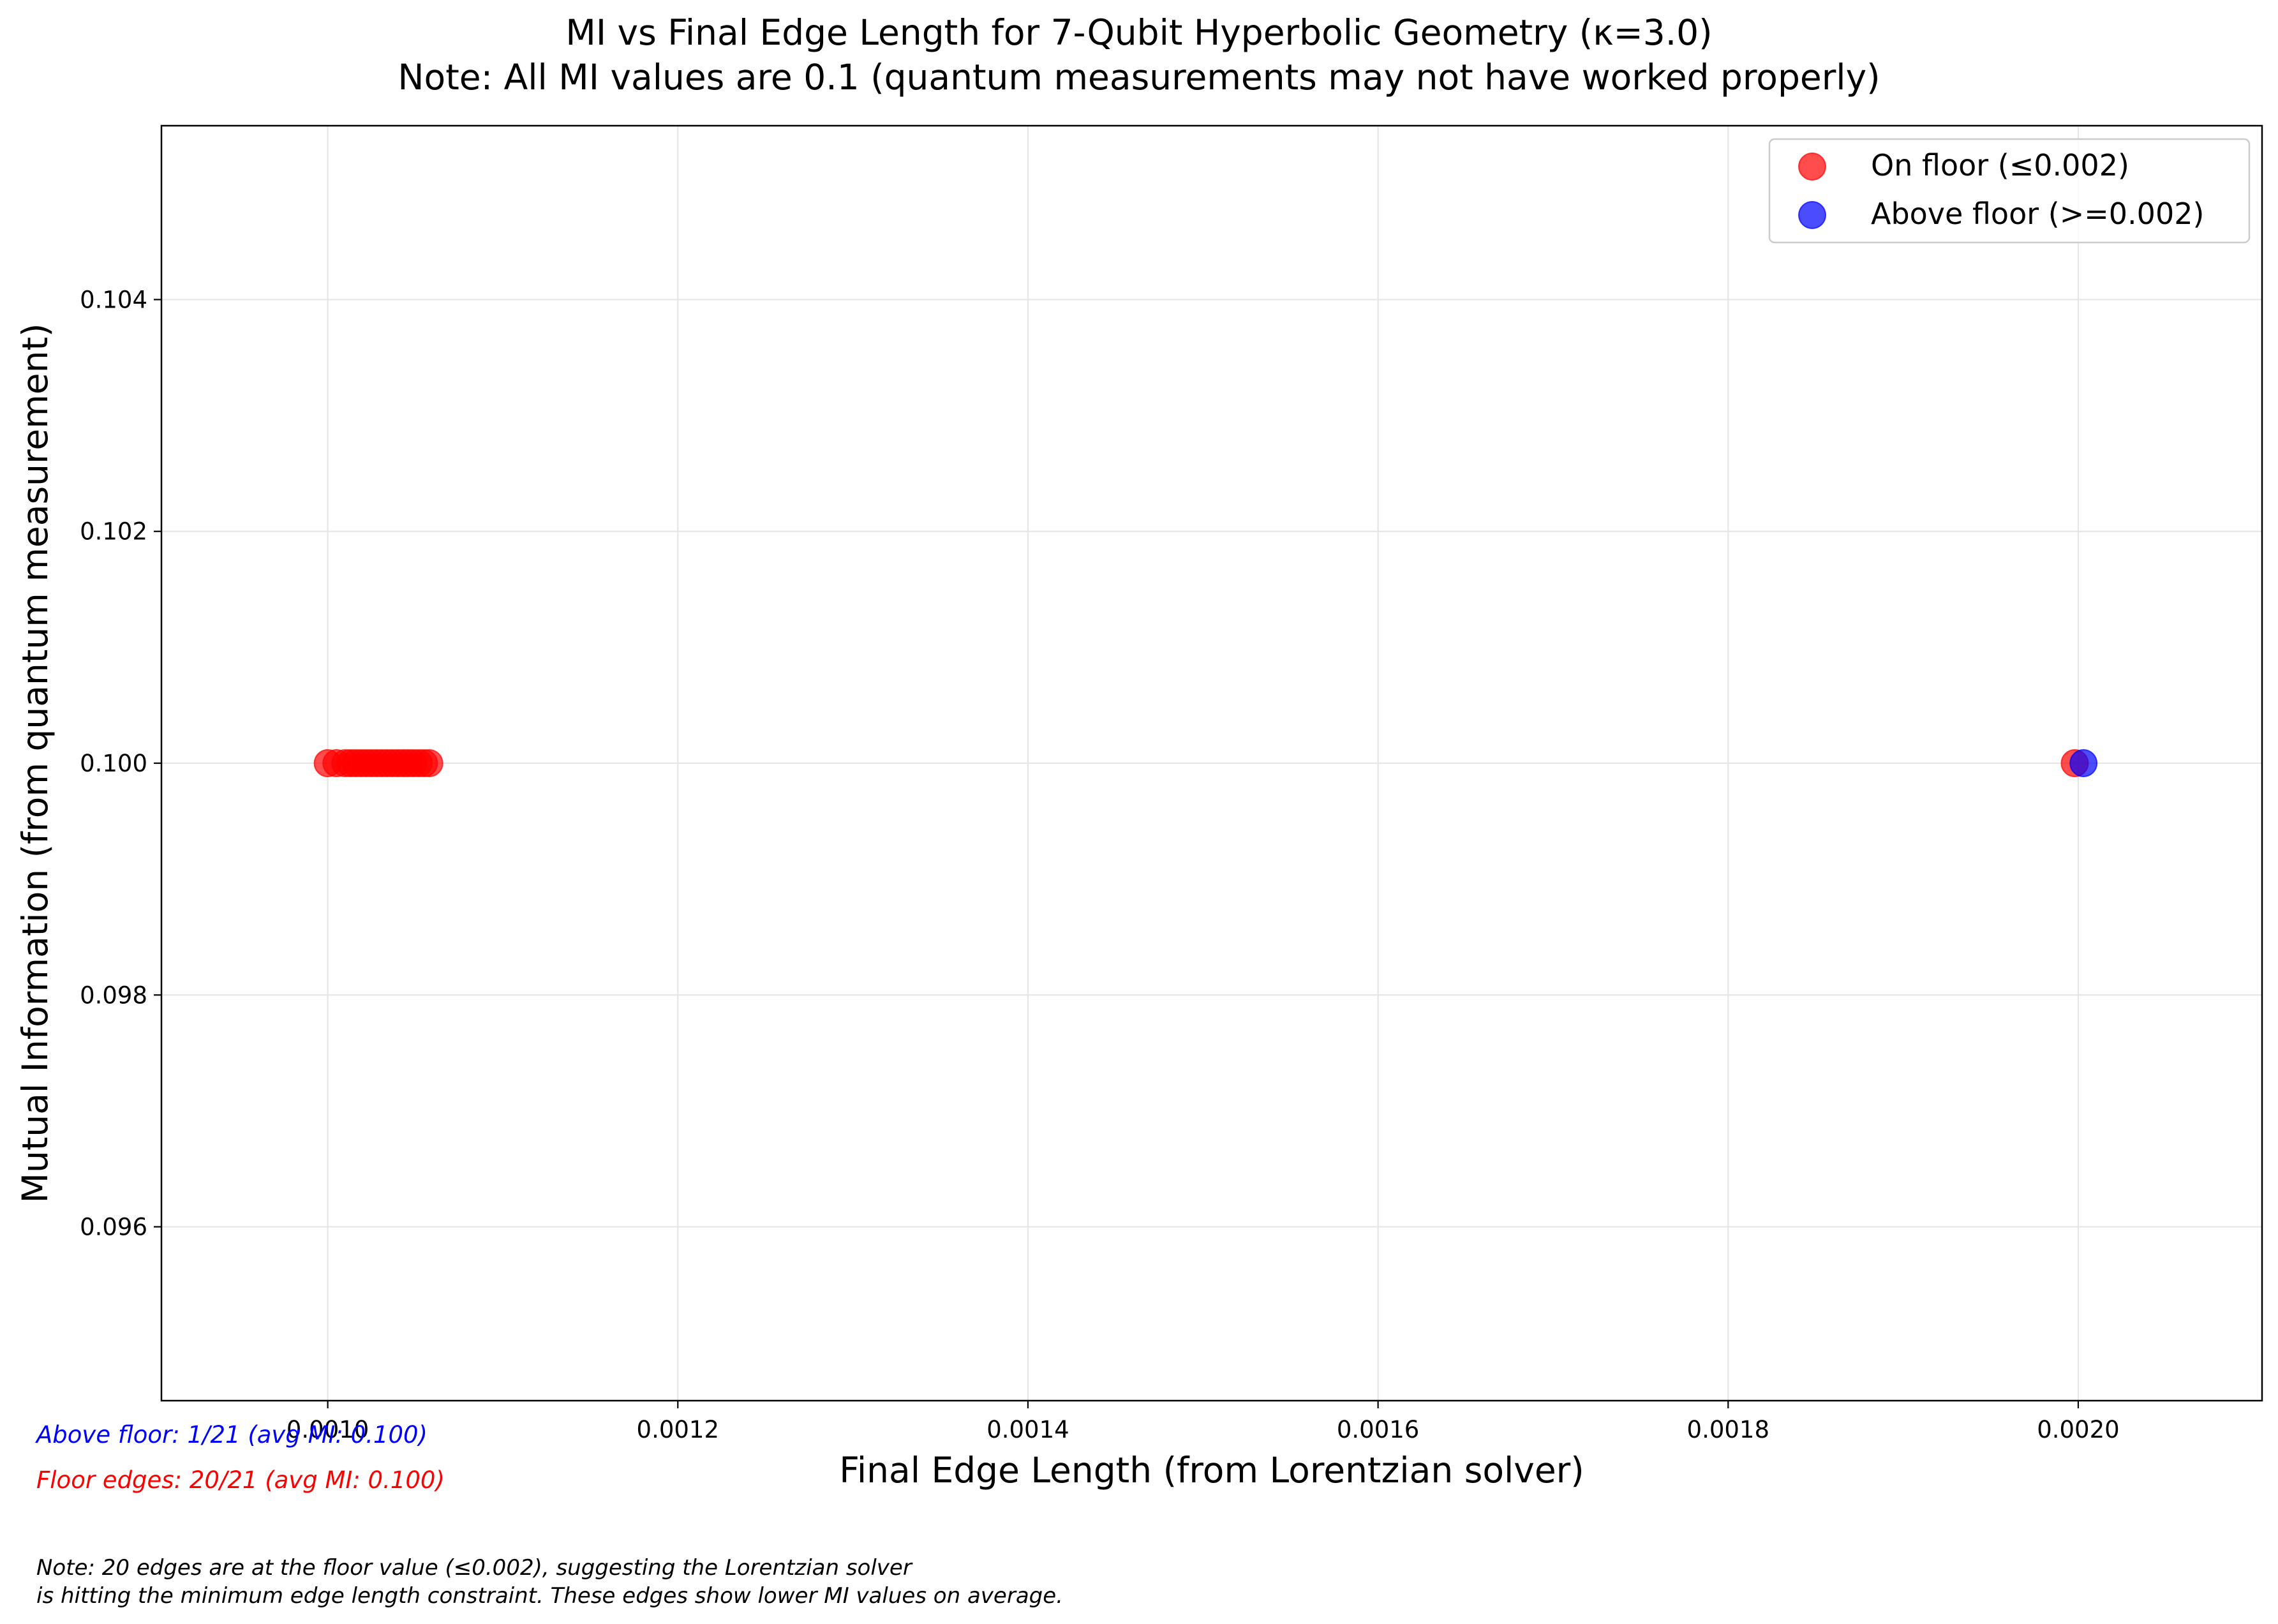 The width and height of the screenshot is (2278, 1624). I want to click on y-tick-label: 0.098, so click(113, 995).